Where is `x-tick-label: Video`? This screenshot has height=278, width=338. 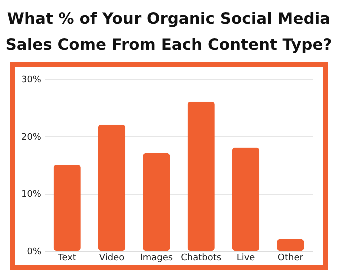
x-tick-label: Video is located at coordinates (112, 259).